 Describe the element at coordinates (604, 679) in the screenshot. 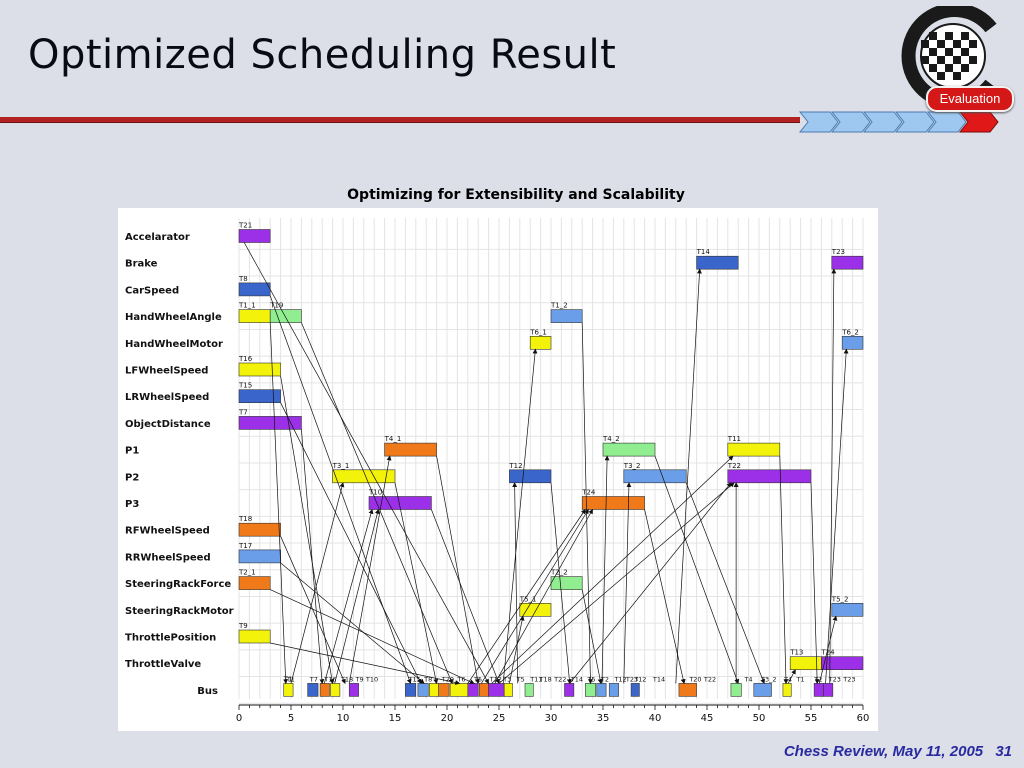

I see `bus-task-label: T2` at that location.